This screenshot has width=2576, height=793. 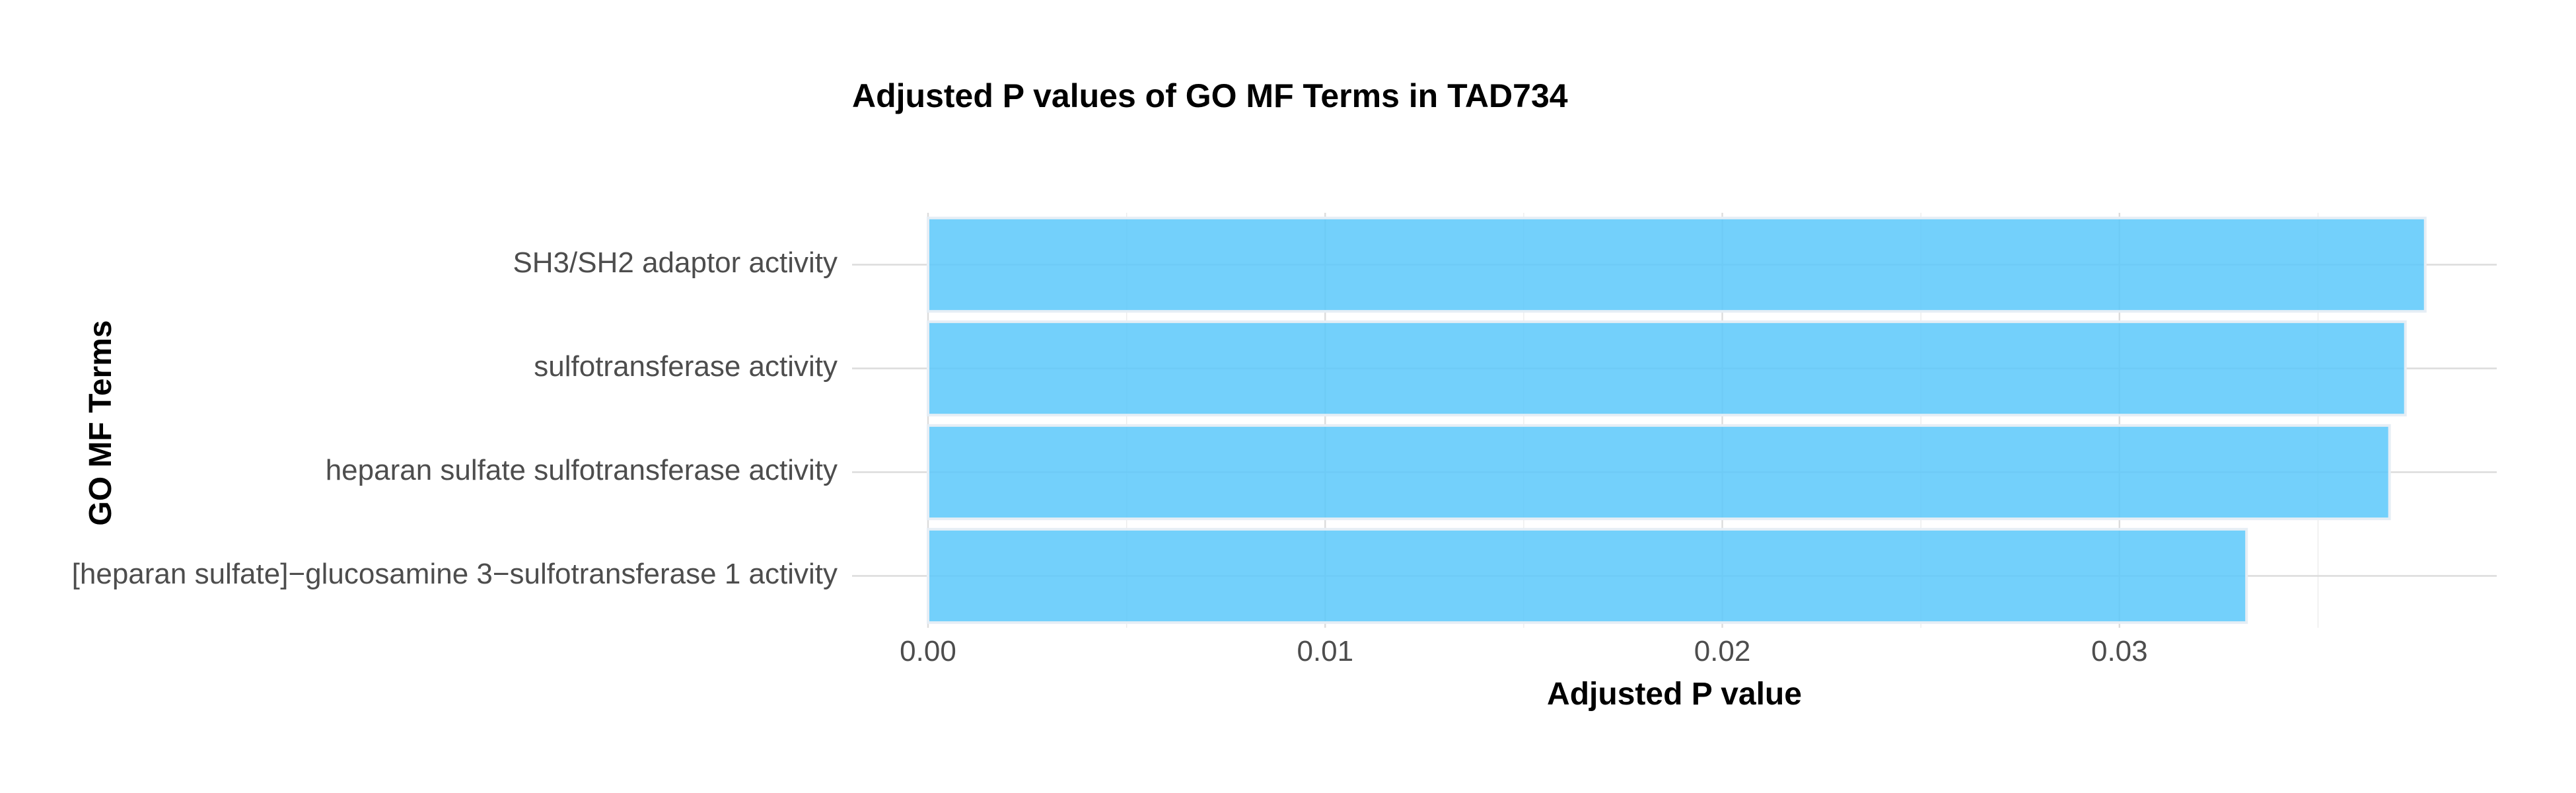 I want to click on x-tick-label: 0.03, so click(x=2119, y=651).